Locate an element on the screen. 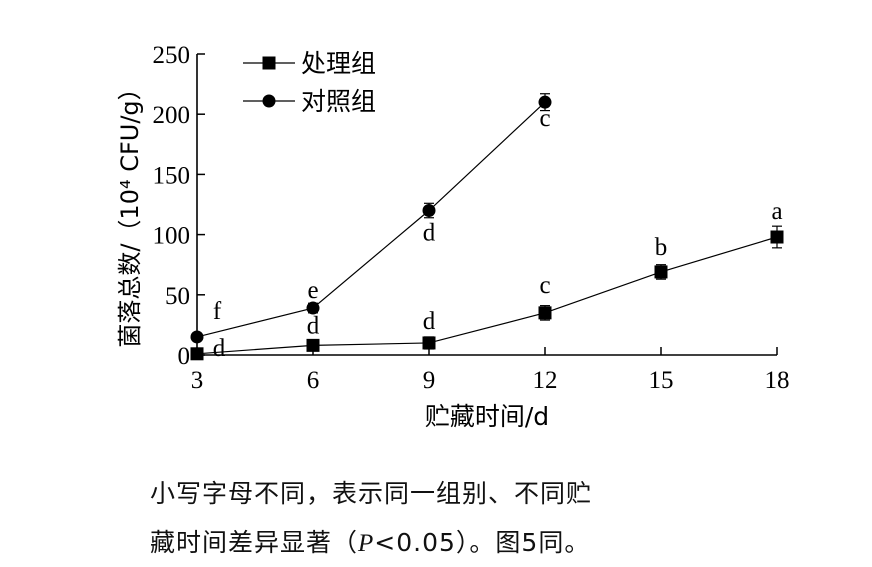 The width and height of the screenshot is (872, 567). significance-letter: a is located at coordinates (776, 211).